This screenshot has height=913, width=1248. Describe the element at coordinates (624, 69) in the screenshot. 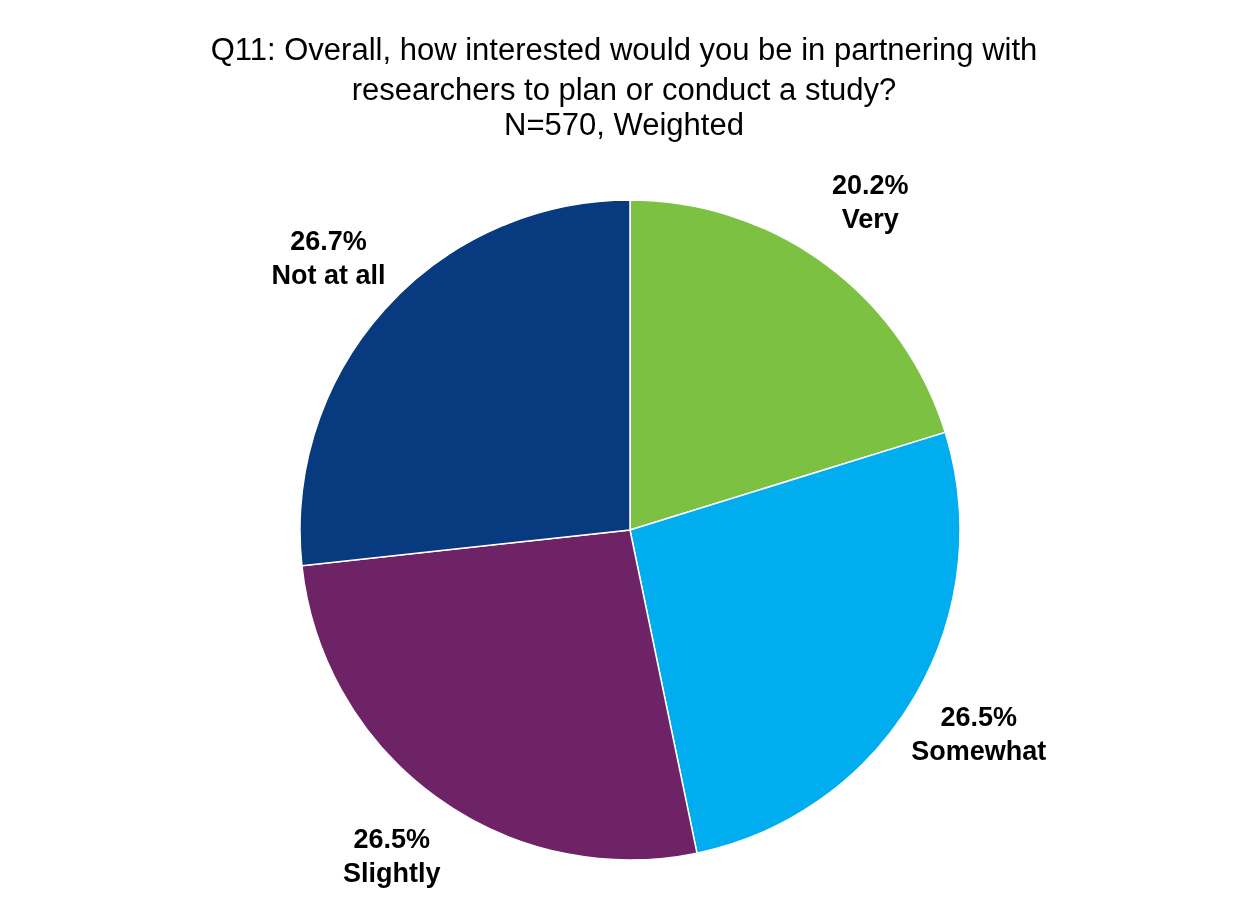

I see `chart-title: Q11: Overall, how interested would you be in partnering with researchers to plan or conduct a study?` at that location.